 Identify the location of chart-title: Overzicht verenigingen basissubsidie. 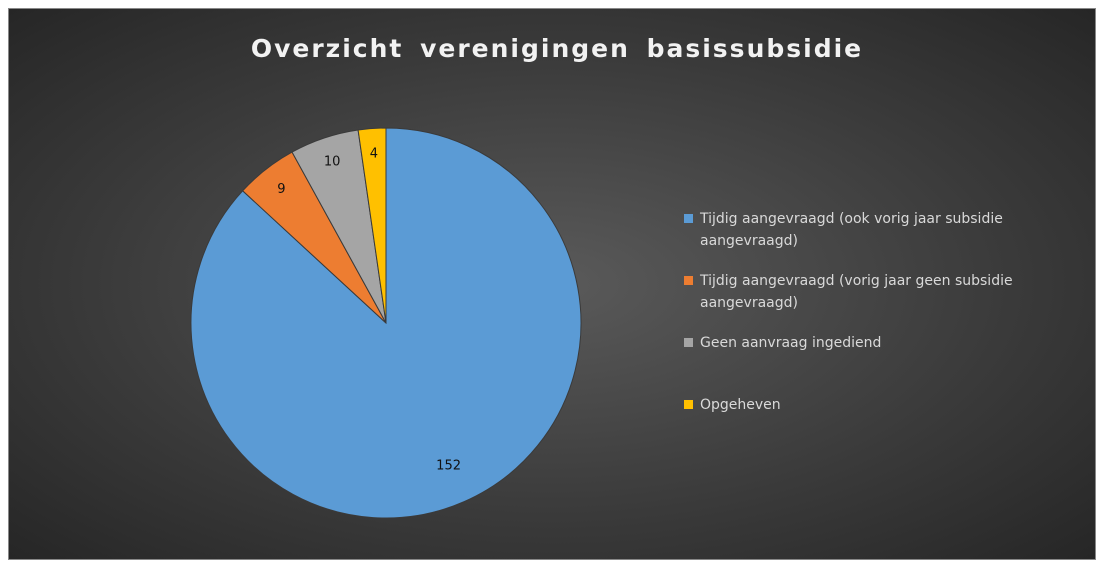
(557, 48).